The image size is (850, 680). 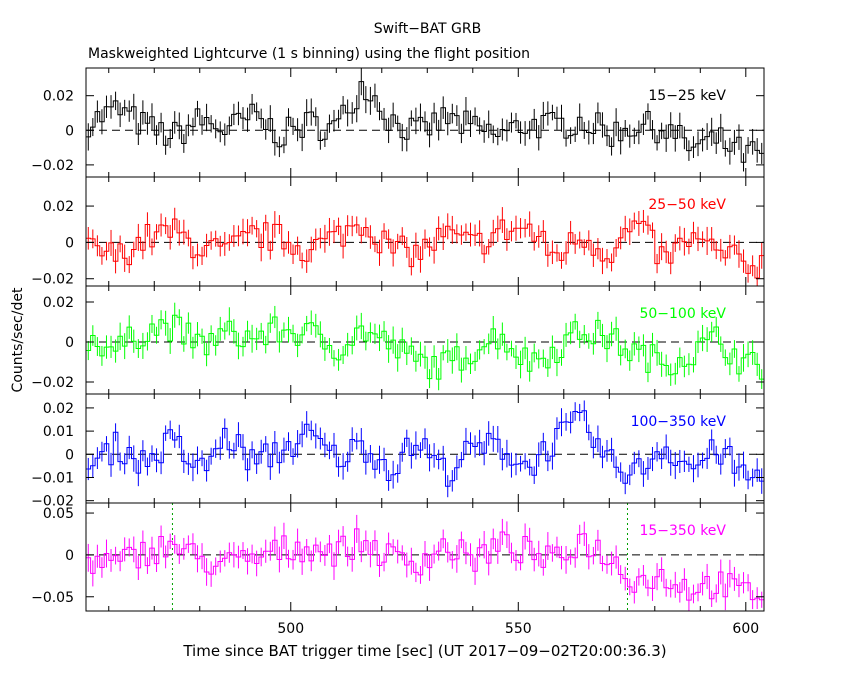 What do you see at coordinates (518, 629) in the screenshot?
I see `x-tick-label: 550` at bounding box center [518, 629].